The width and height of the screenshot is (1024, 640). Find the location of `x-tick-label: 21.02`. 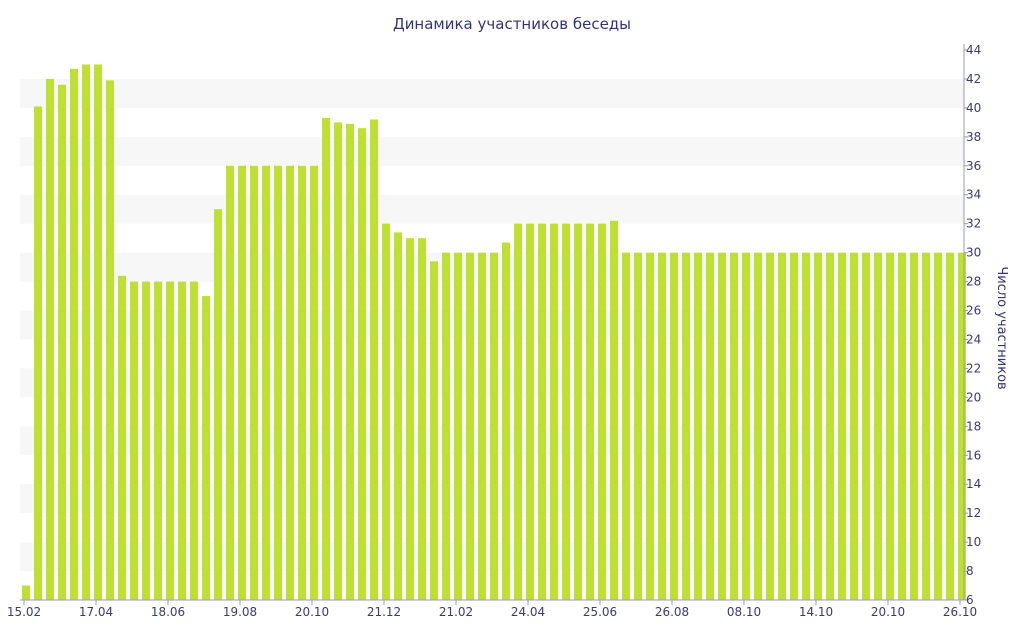

x-tick-label: 21.02 is located at coordinates (456, 612).